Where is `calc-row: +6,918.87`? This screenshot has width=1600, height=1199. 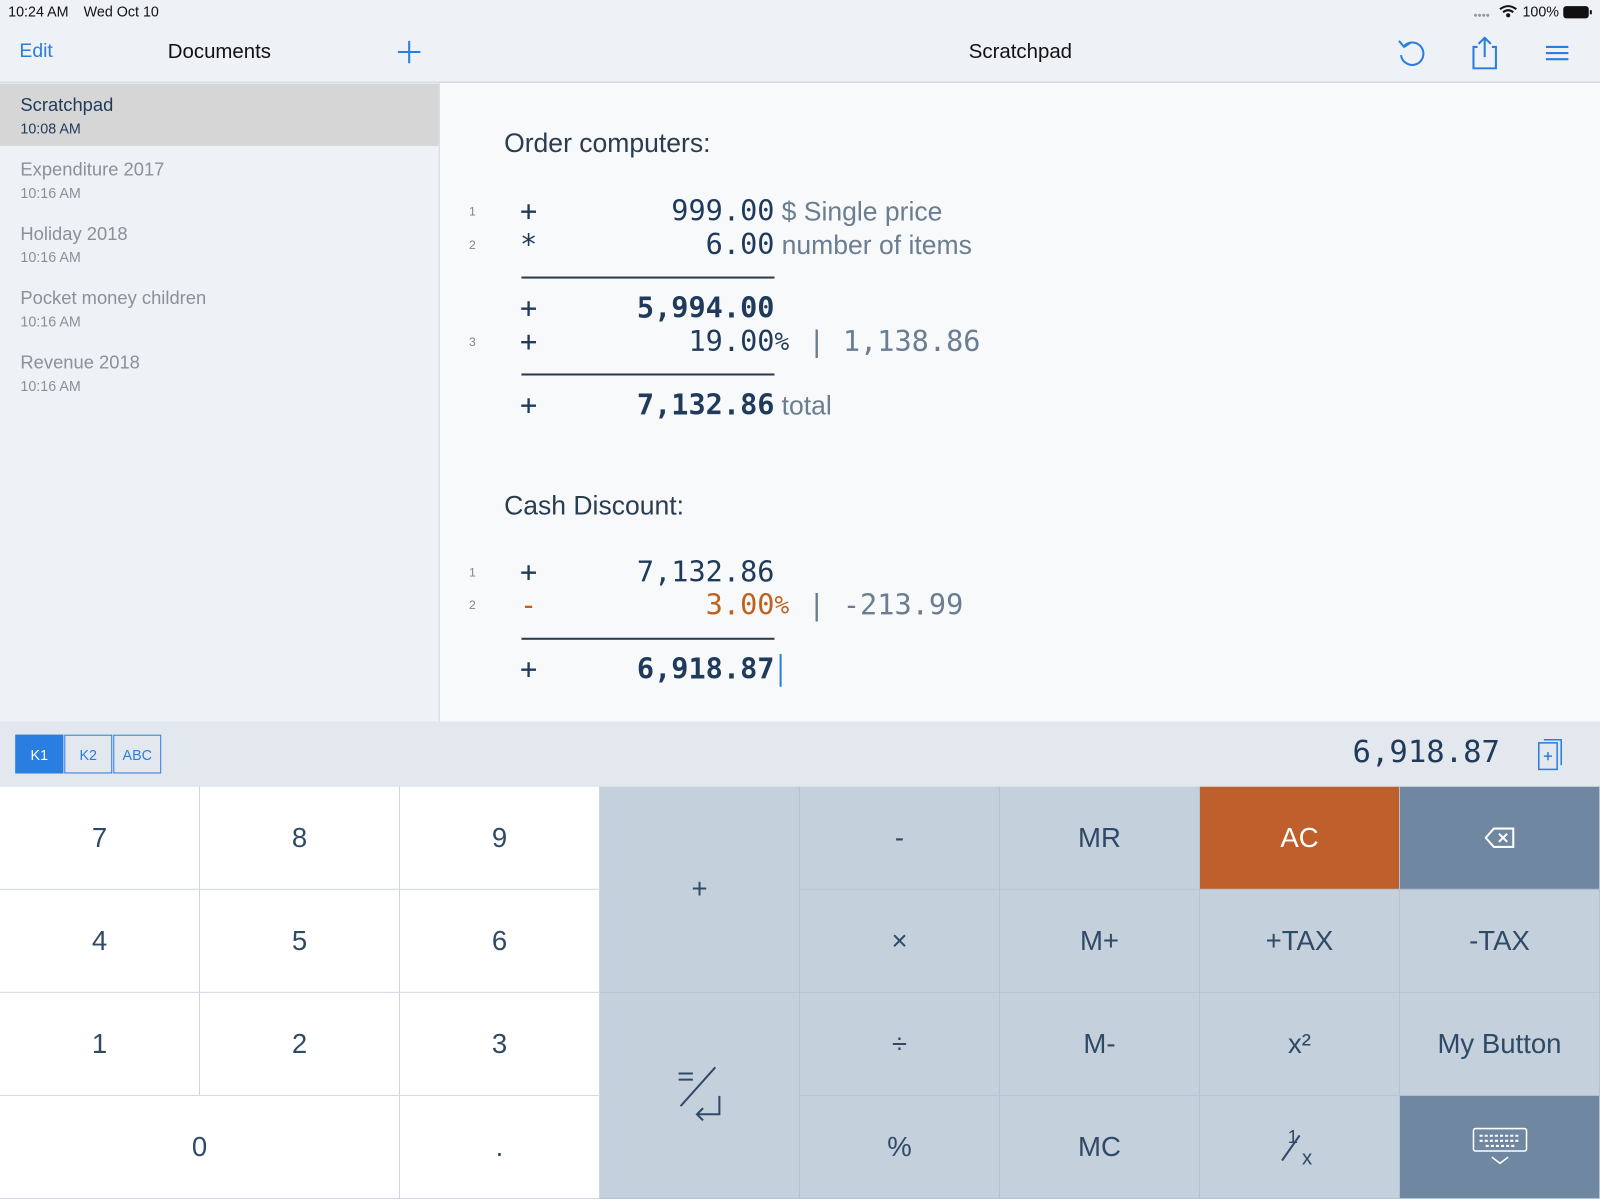 calc-row: +6,918.87 is located at coordinates (561, 669).